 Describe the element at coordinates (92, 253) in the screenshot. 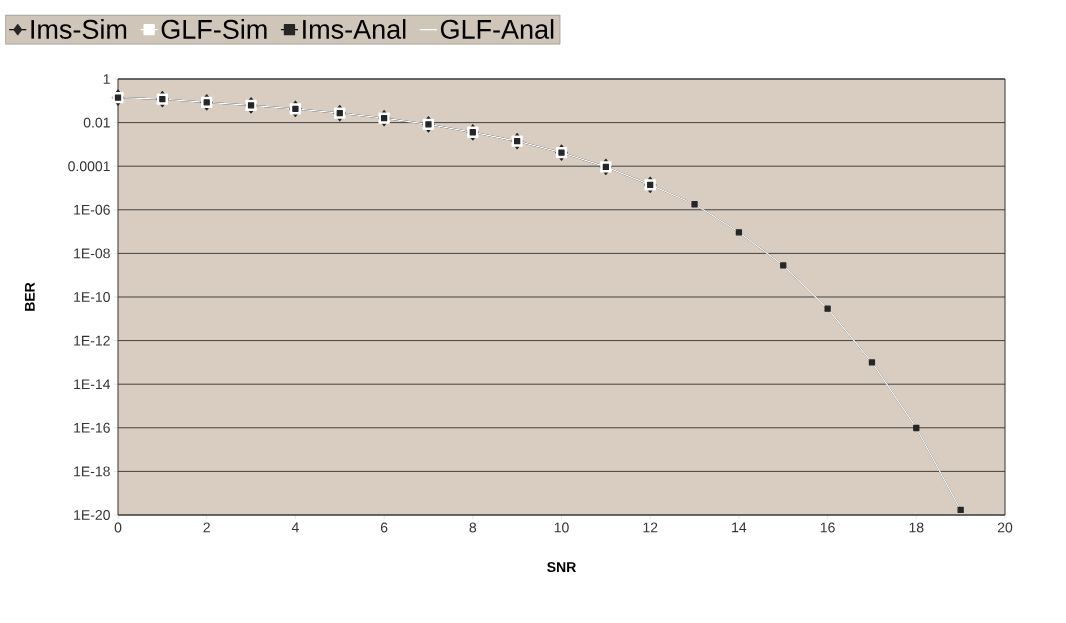

I see `y-tick-label: 1E-08` at that location.